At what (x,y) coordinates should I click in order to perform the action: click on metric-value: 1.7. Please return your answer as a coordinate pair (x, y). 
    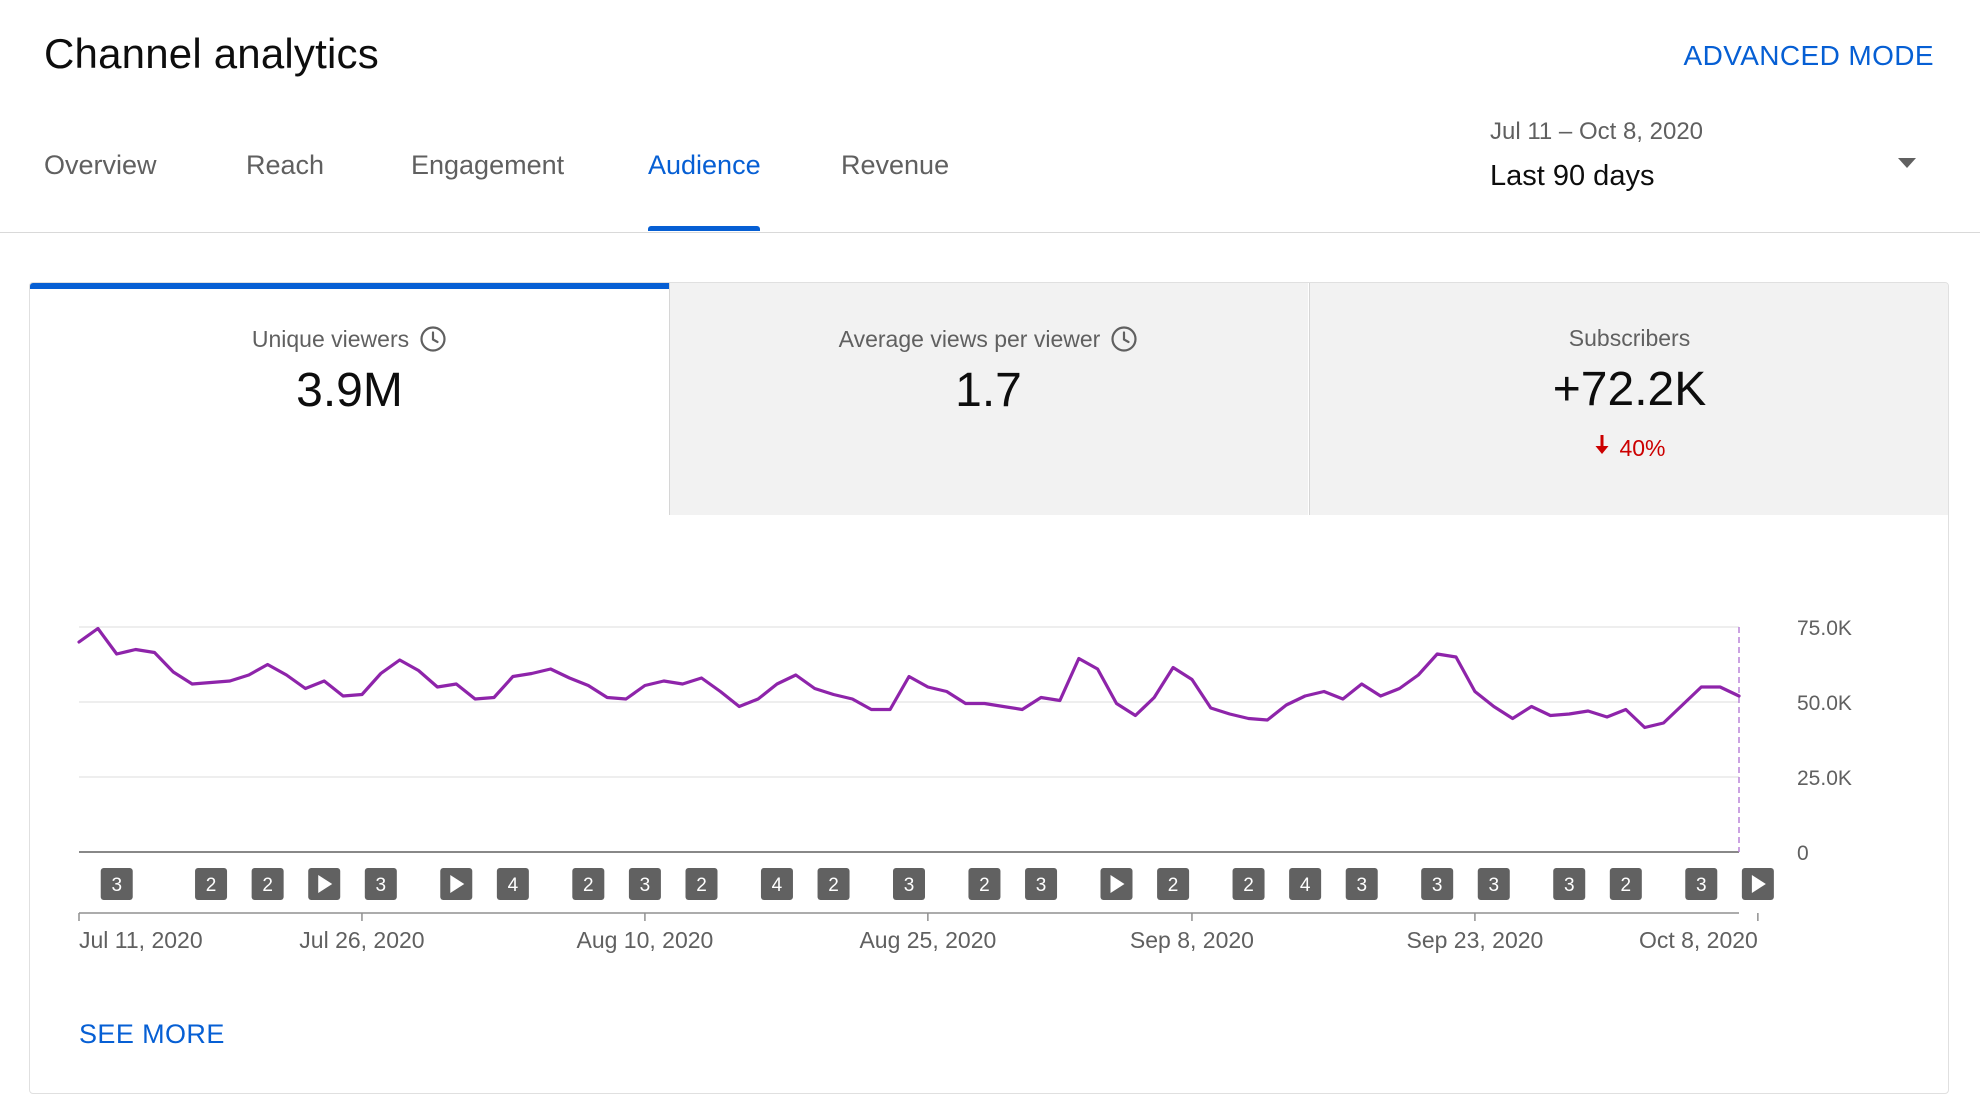
    Looking at the image, I should click on (988, 390).